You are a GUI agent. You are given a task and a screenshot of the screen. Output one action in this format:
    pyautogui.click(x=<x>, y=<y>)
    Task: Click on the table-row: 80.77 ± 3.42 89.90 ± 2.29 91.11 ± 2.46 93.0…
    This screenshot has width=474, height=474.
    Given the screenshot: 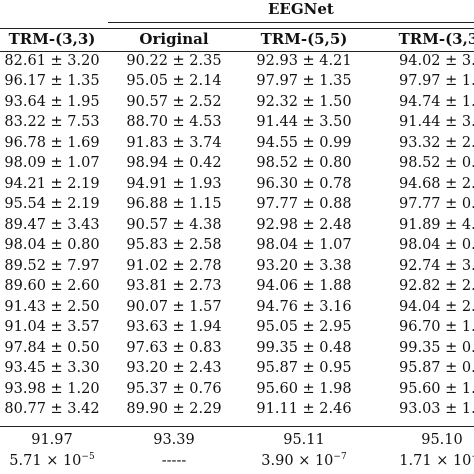 What is the action you would take?
    pyautogui.click(x=237, y=409)
    